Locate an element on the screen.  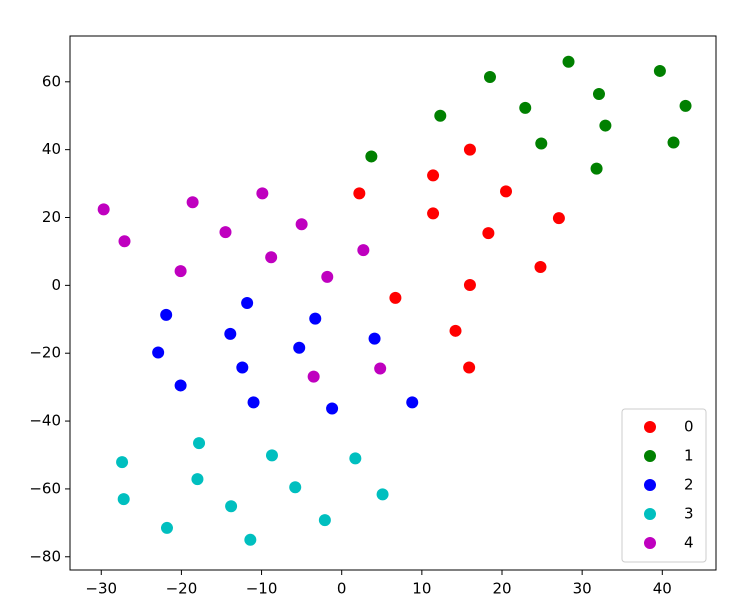
legend-label: 0 is located at coordinates (689, 427).